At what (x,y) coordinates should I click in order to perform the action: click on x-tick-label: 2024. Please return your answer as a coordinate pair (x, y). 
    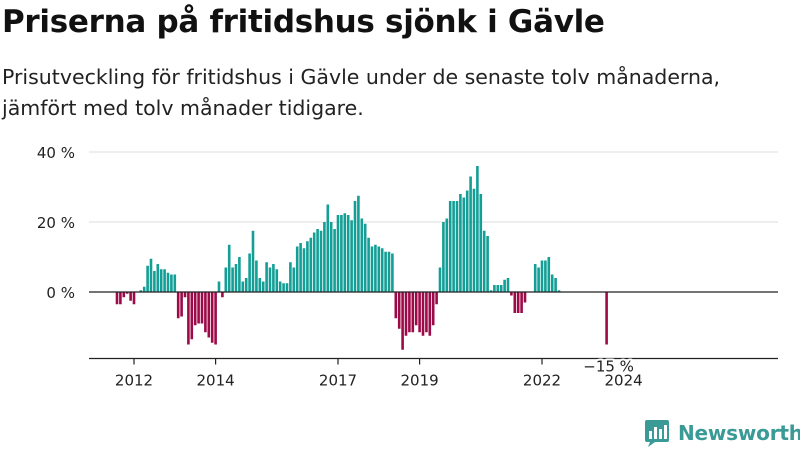
    Looking at the image, I should click on (624, 381).